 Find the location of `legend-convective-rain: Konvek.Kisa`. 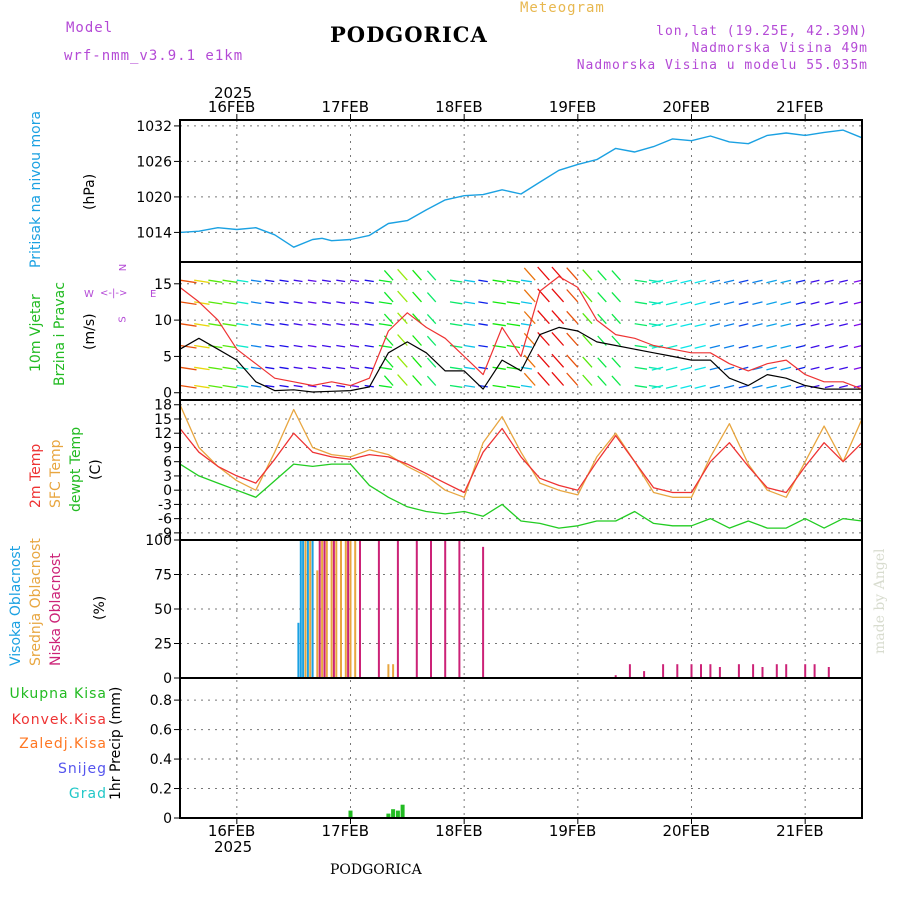

legend-convective-rain: Konvek.Kisa is located at coordinates (59, 720).